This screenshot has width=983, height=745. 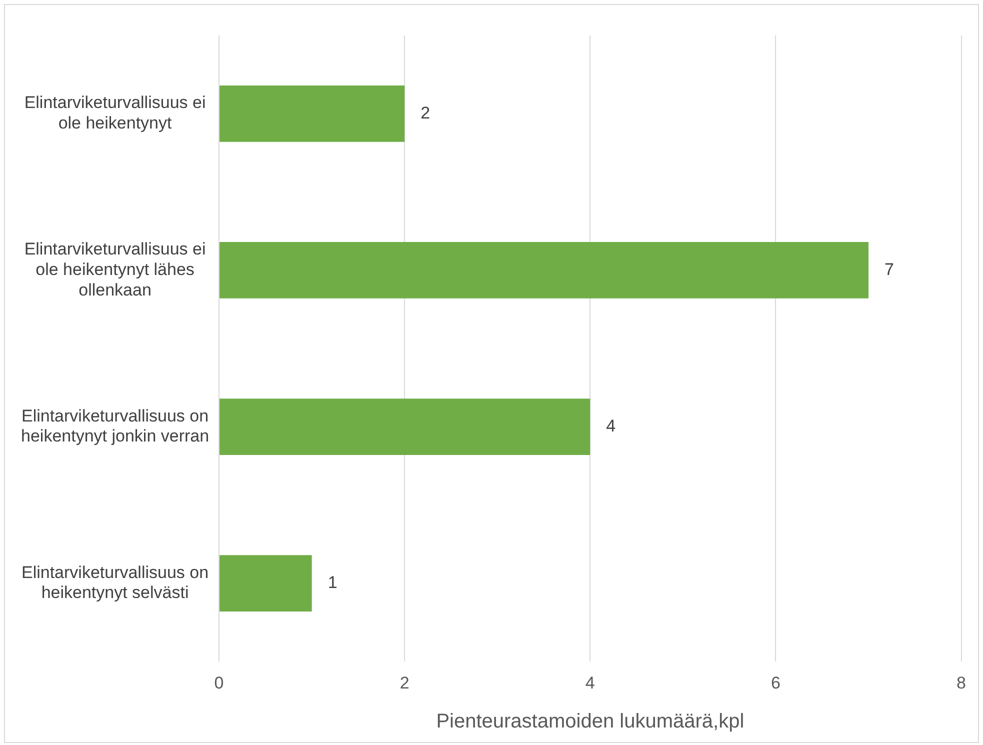 I want to click on y-tick-label: Elintarviketurvallisuus on heikentynyt jonkin verran, so click(x=115, y=426).